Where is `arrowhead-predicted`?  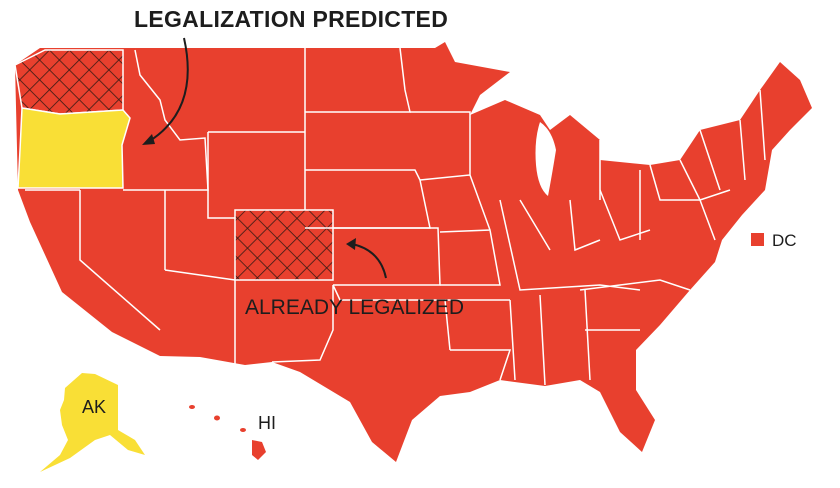 arrowhead-predicted is located at coordinates (148, 139).